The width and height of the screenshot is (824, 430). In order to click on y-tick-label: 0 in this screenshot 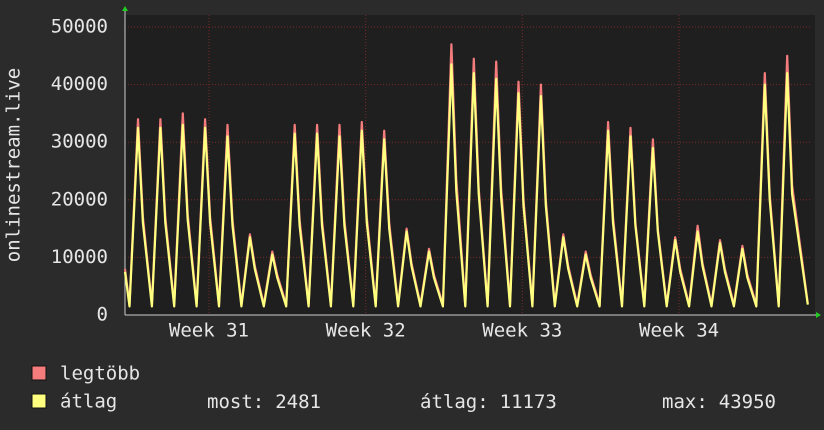, I will do `click(102, 315)`.